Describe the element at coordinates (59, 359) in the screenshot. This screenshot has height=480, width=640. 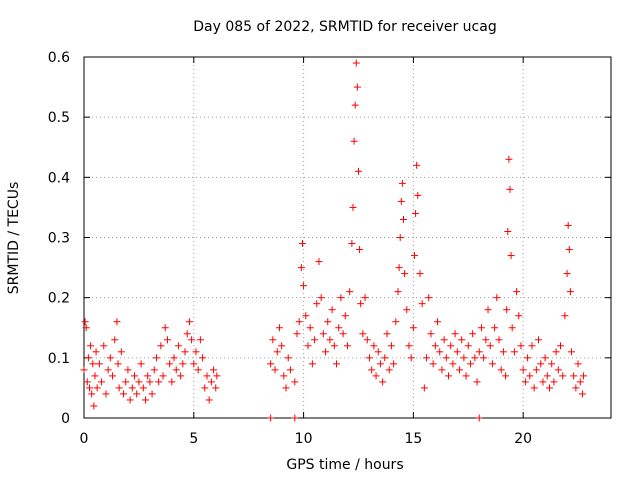
I see `y-tick-label: 0.1` at that location.